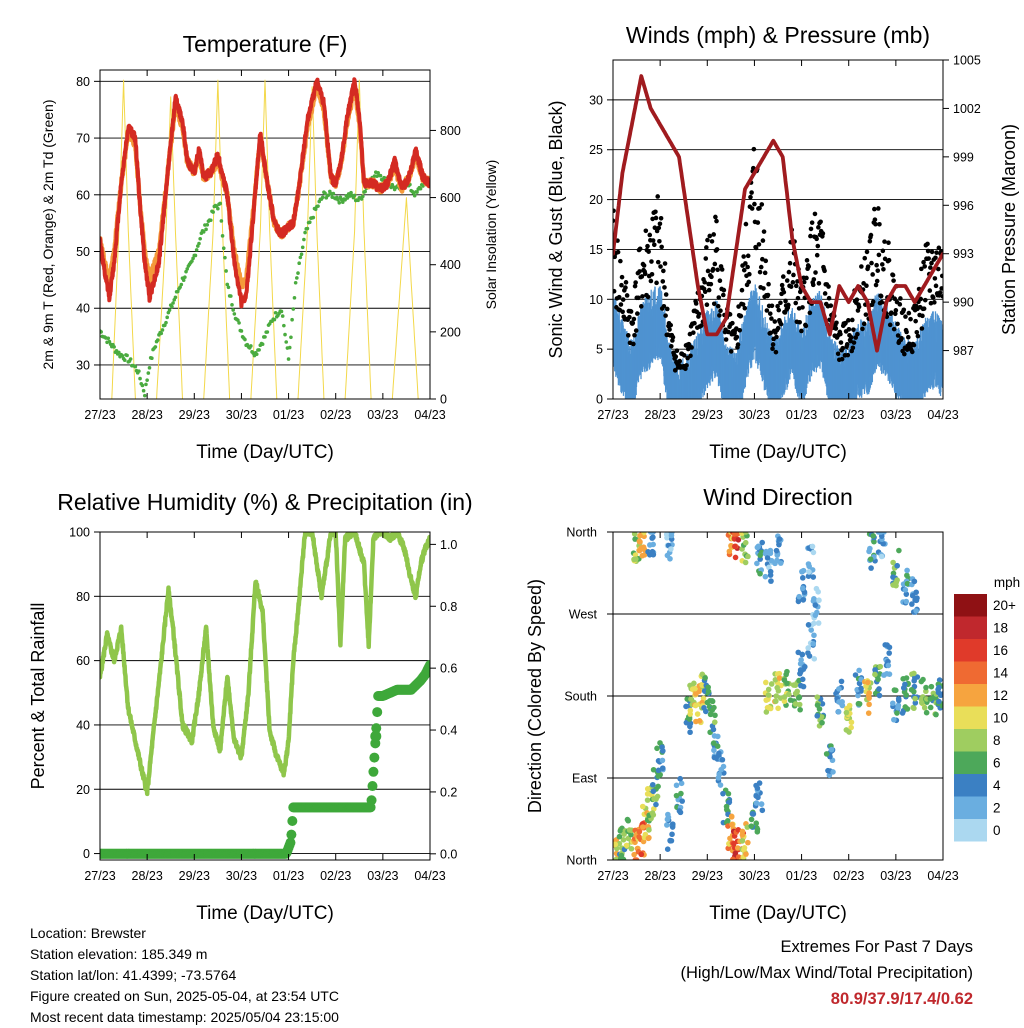 This screenshot has width=1024, height=1028. What do you see at coordinates (970, 605) in the screenshot?
I see `colorbar-swatch` at bounding box center [970, 605].